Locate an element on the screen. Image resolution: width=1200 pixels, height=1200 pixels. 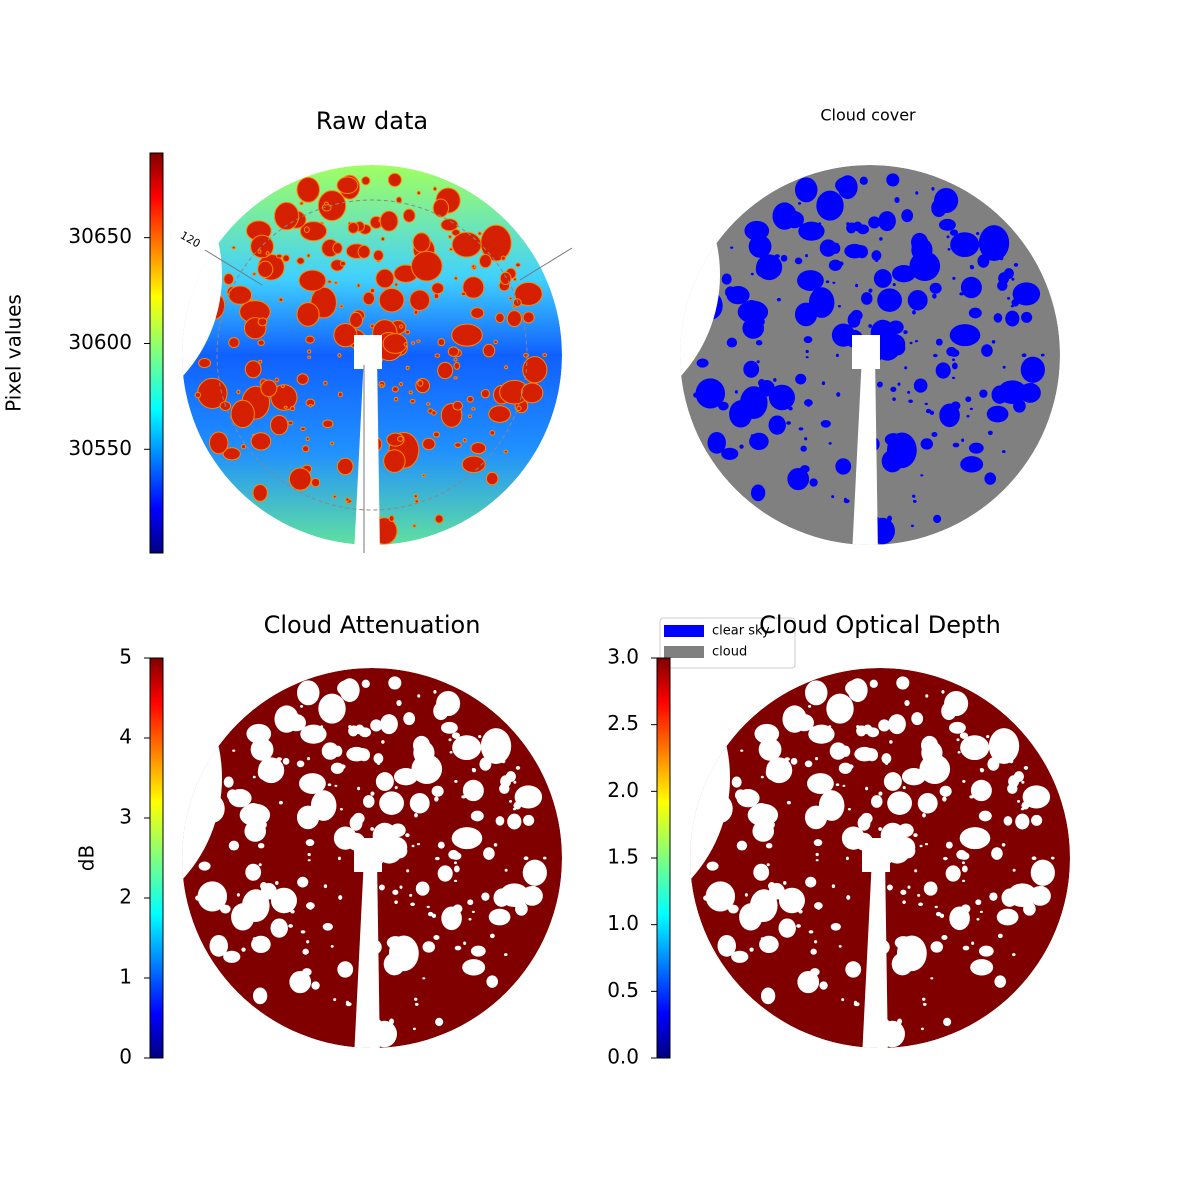
tick-label: 4 is located at coordinates (125, 737).